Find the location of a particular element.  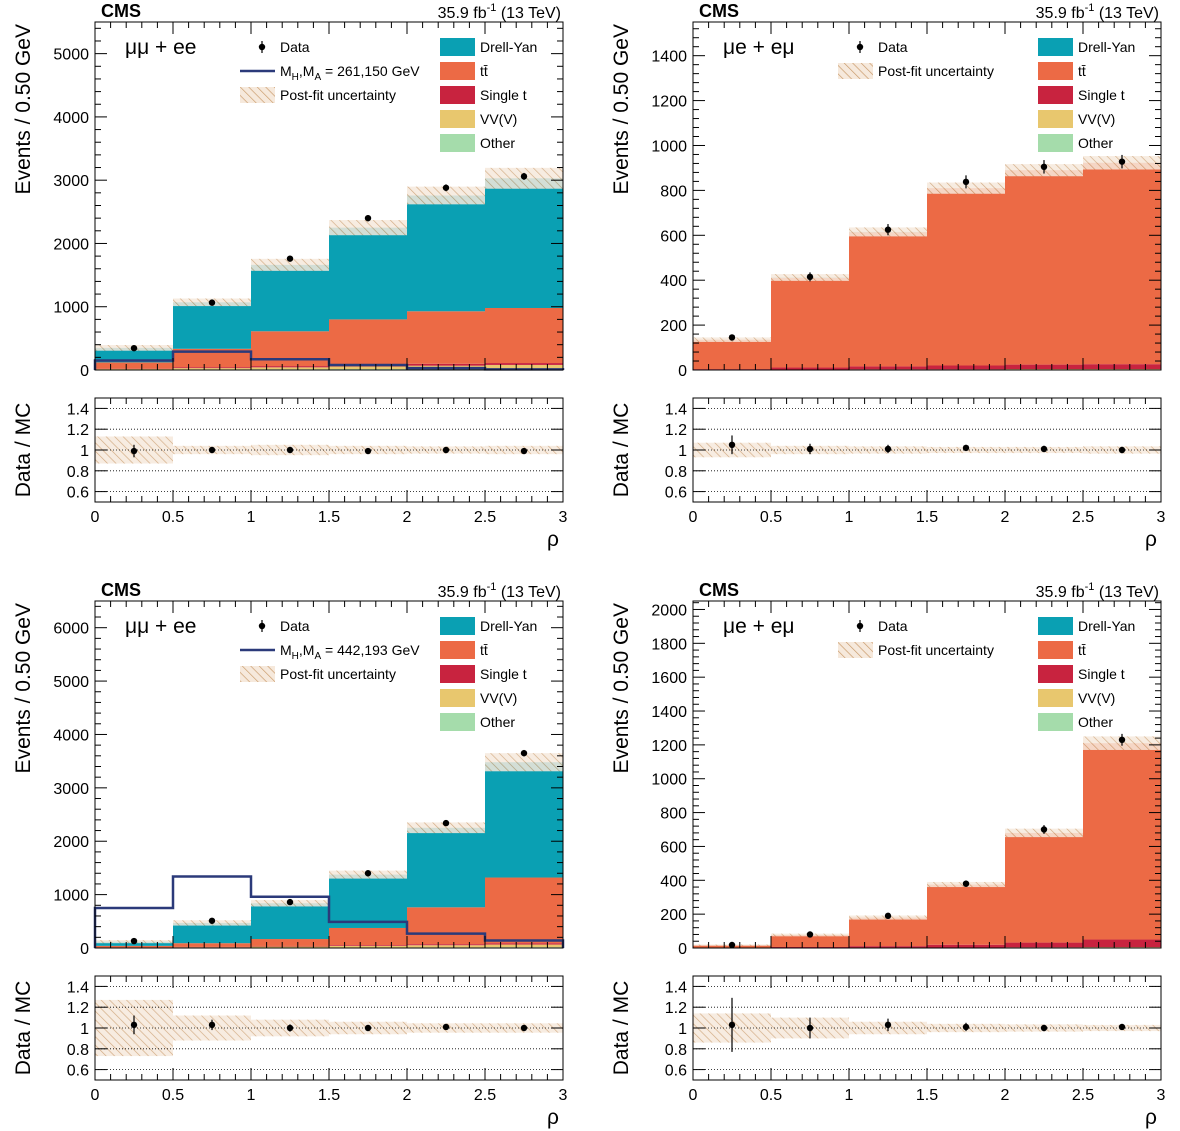

x-tick-label: 2 is located at coordinates (1005, 1095).